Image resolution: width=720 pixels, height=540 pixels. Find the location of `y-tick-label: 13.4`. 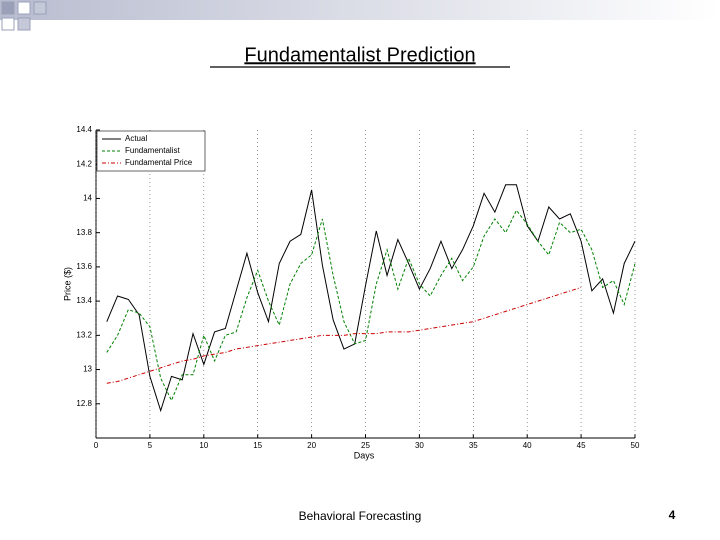

y-tick-label: 13.4 is located at coordinates (84, 300).